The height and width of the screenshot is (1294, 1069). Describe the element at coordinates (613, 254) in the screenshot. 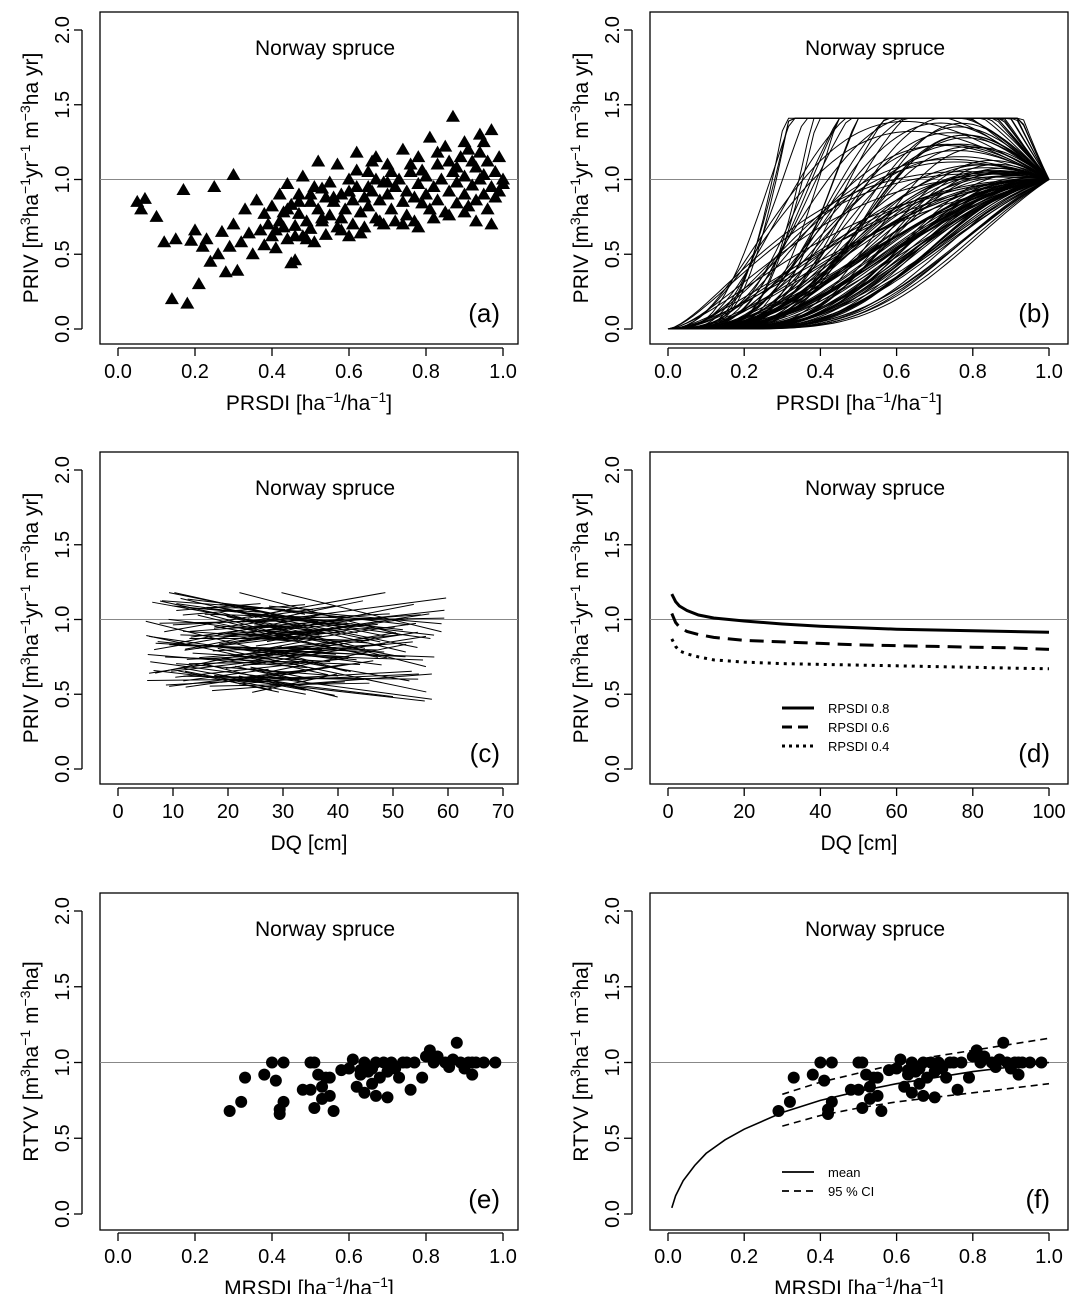

I see `y-tick-label-b: 0.5` at that location.